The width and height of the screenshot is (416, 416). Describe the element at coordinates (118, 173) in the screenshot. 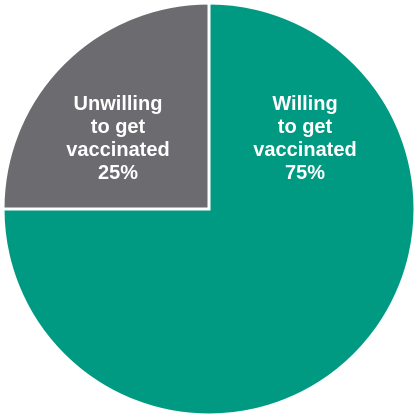

I see `pie-slice-value-label: 25%` at that location.